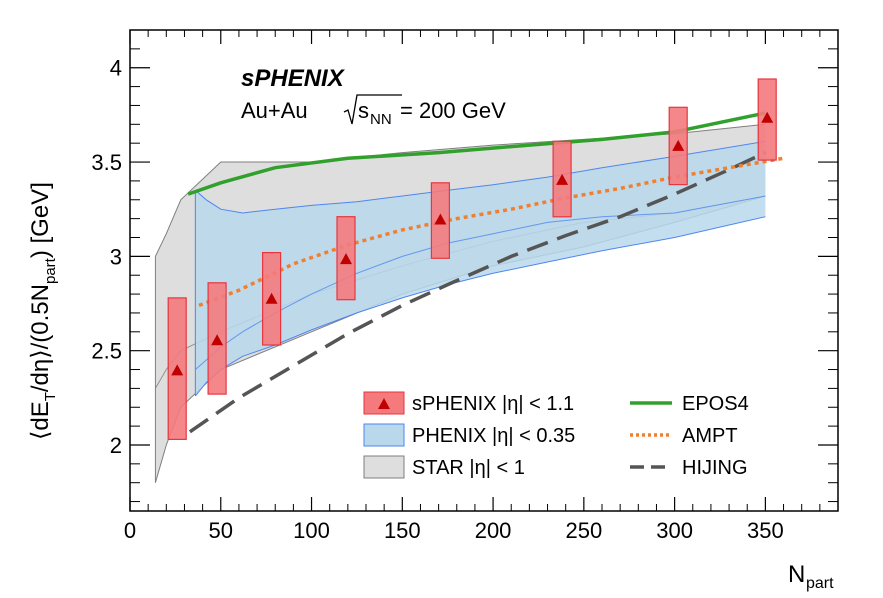 The width and height of the screenshot is (883, 598). I want to click on system-label: Au+Au, so click(274, 110).